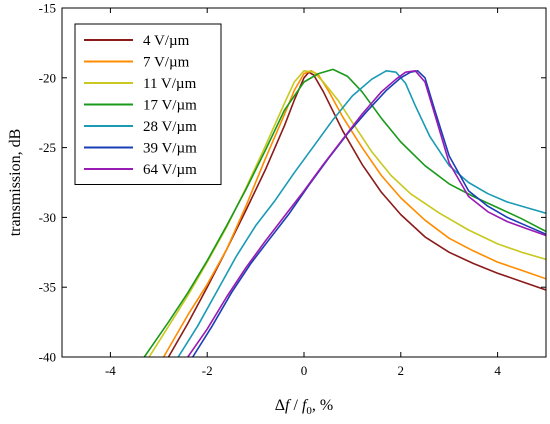 The width and height of the screenshot is (550, 424). Describe the element at coordinates (47, 287) in the screenshot. I see `y-tick-label: -35` at that location.